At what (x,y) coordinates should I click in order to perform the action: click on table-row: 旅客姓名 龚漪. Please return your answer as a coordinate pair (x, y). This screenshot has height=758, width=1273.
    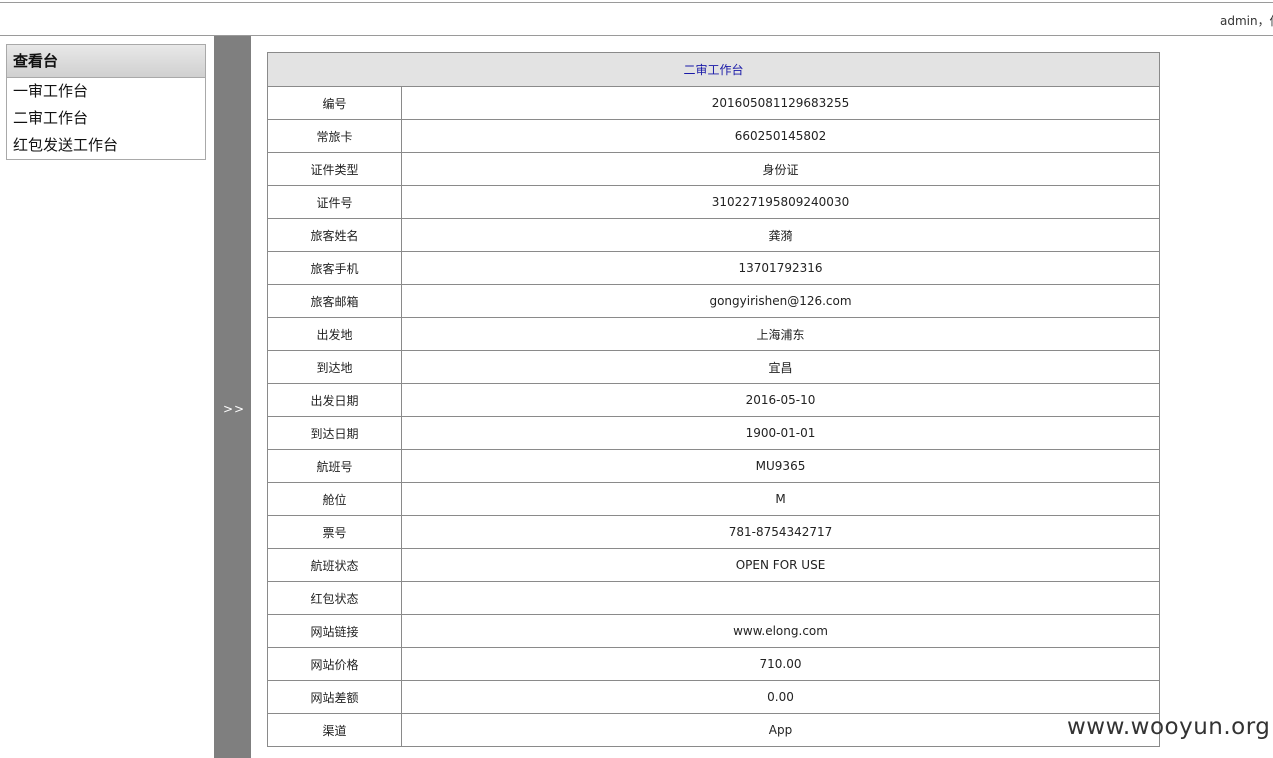
    Looking at the image, I should click on (714, 235).